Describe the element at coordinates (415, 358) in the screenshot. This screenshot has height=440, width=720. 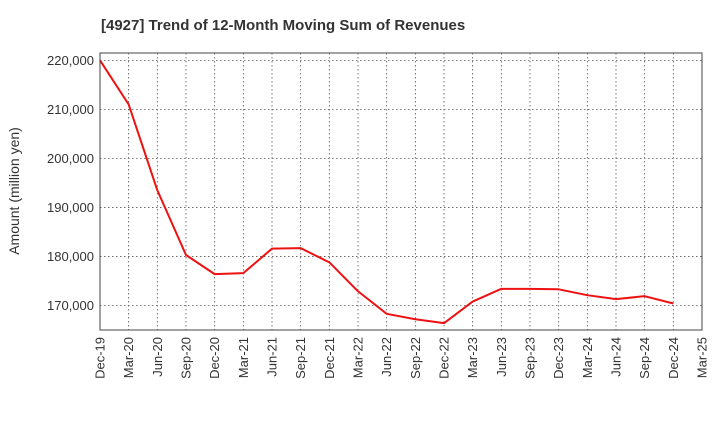
I see `x-tick-label: Sep-22` at that location.